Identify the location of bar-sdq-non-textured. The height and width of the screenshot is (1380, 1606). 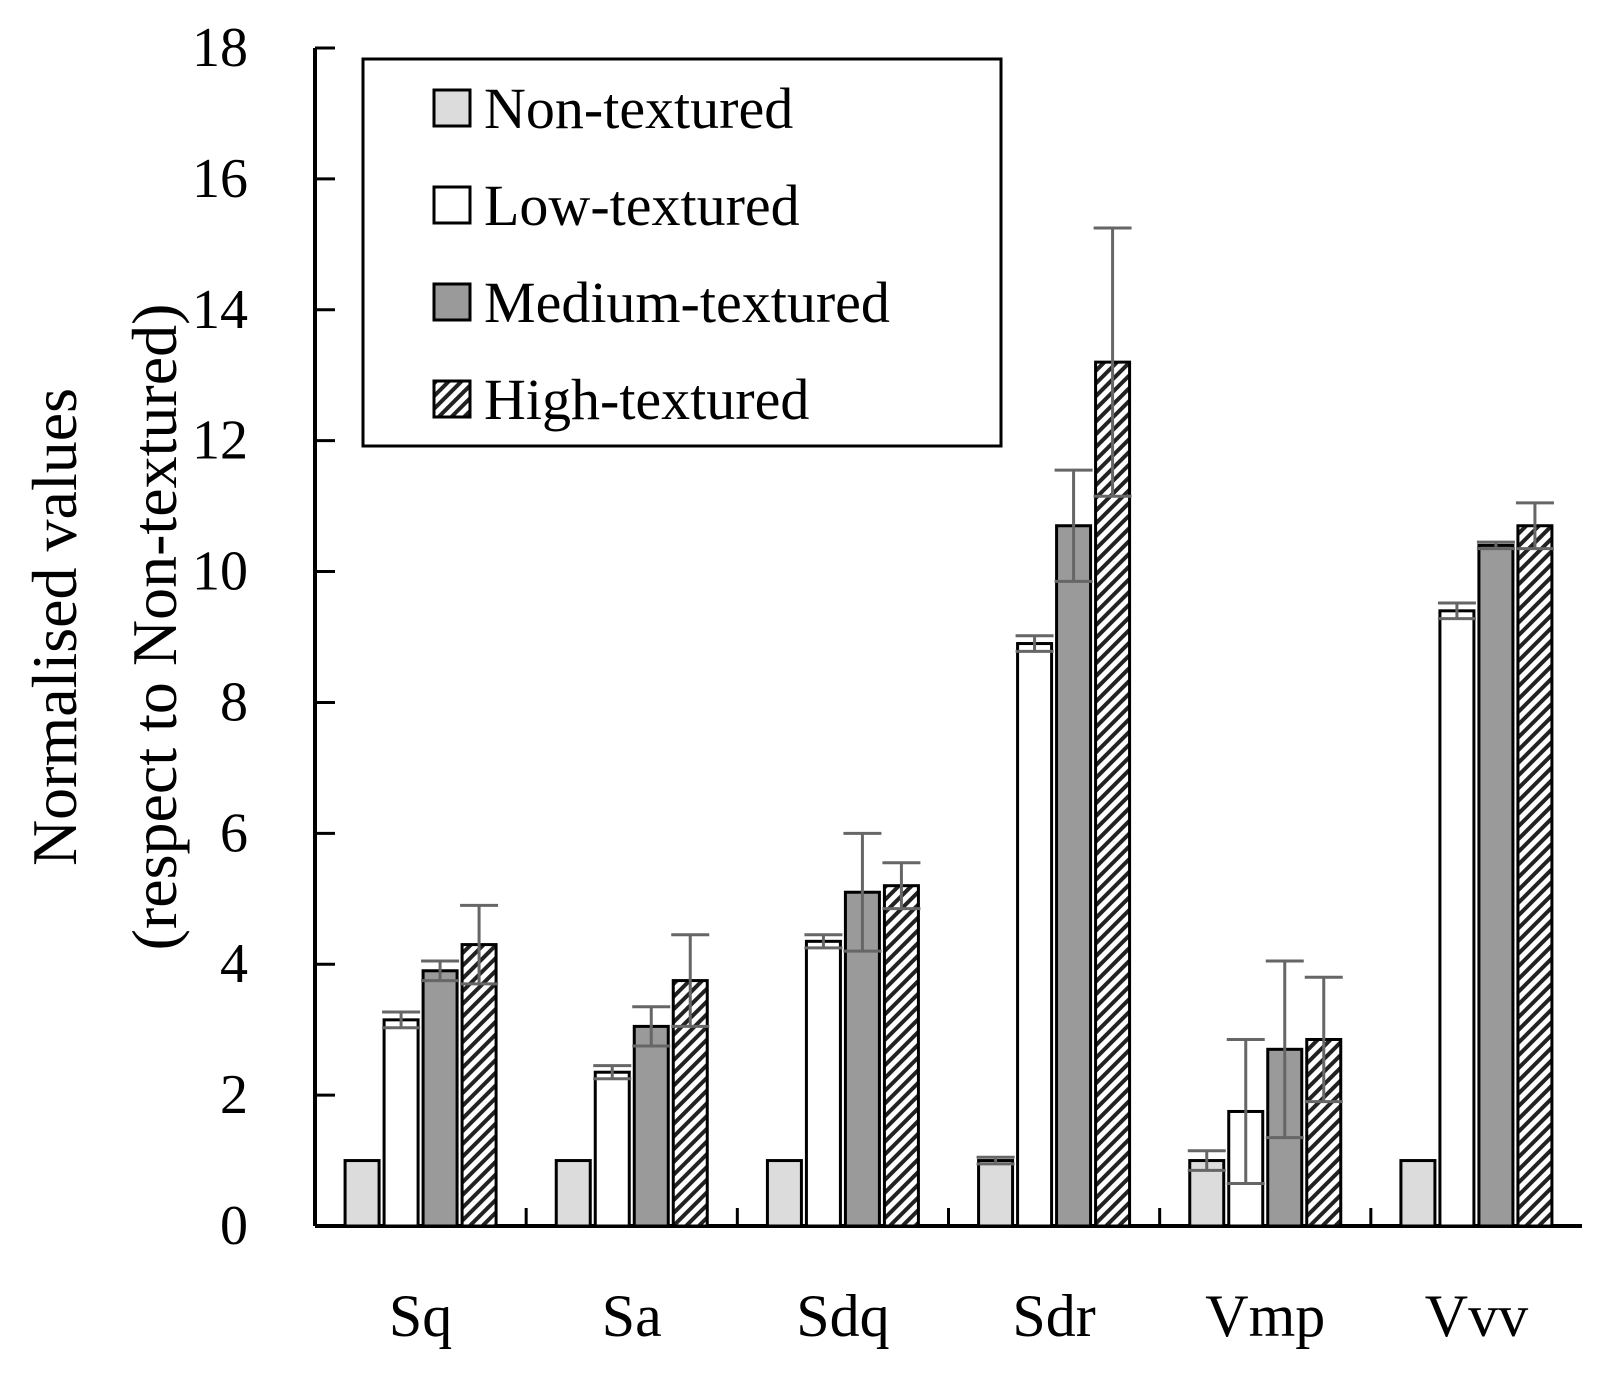
(784, 1193).